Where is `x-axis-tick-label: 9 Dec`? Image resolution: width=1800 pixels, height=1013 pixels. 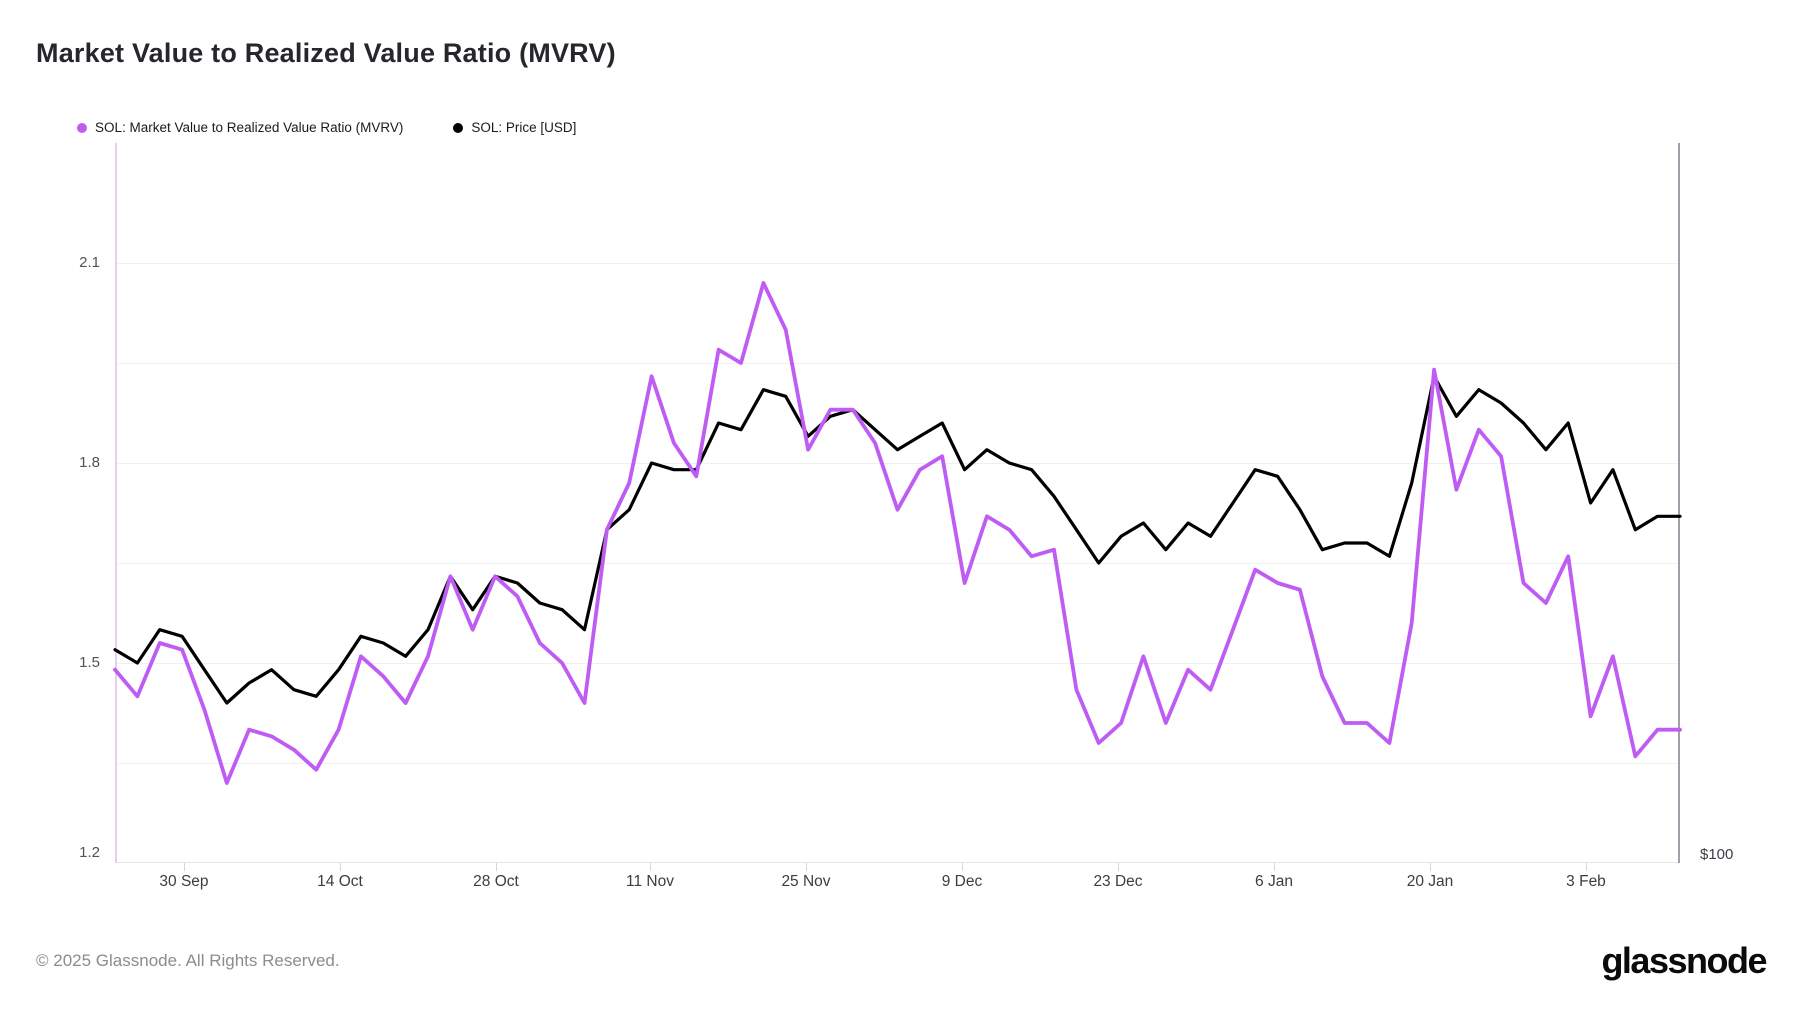
x-axis-tick-label: 9 Dec is located at coordinates (962, 881).